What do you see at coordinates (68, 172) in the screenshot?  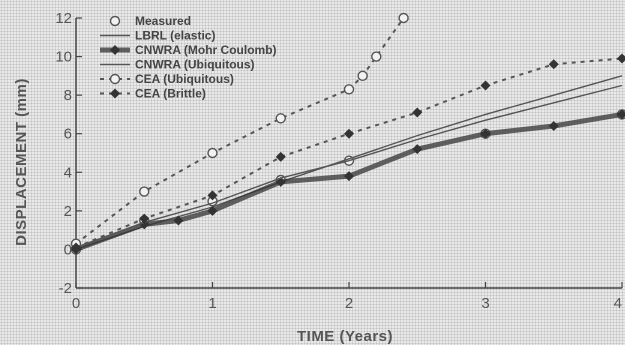 I see `y-tick-label: 4` at bounding box center [68, 172].